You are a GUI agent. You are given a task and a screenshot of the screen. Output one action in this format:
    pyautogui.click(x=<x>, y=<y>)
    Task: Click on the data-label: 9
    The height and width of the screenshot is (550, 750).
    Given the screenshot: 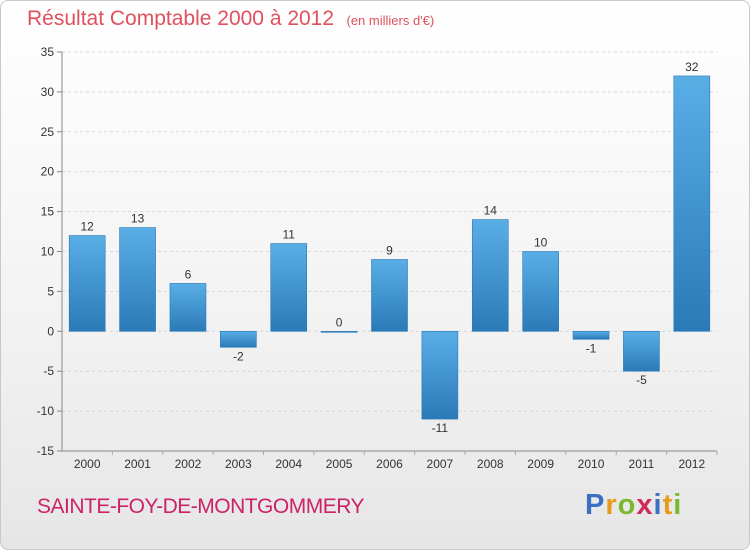 What is the action you would take?
    pyautogui.click(x=389, y=250)
    